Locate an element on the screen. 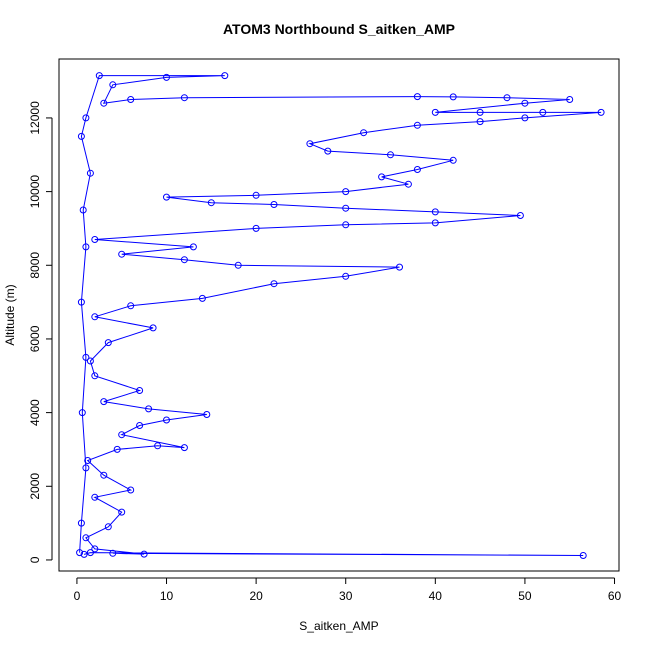 This screenshot has height=650, width=650. y-tick-label: 10000 is located at coordinates (35, 192).